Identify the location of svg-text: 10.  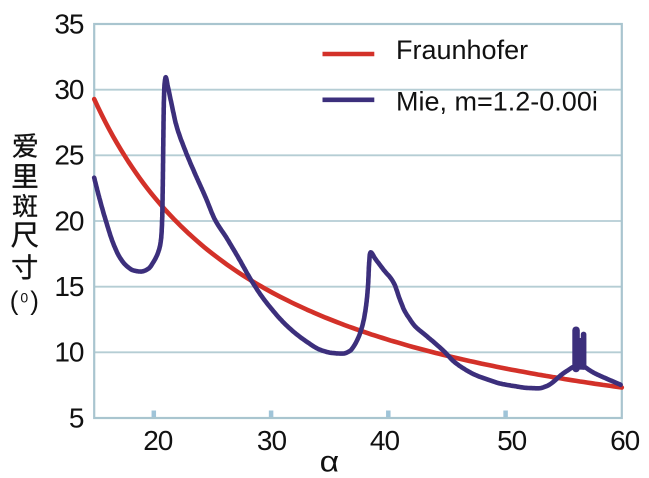
(69, 352).